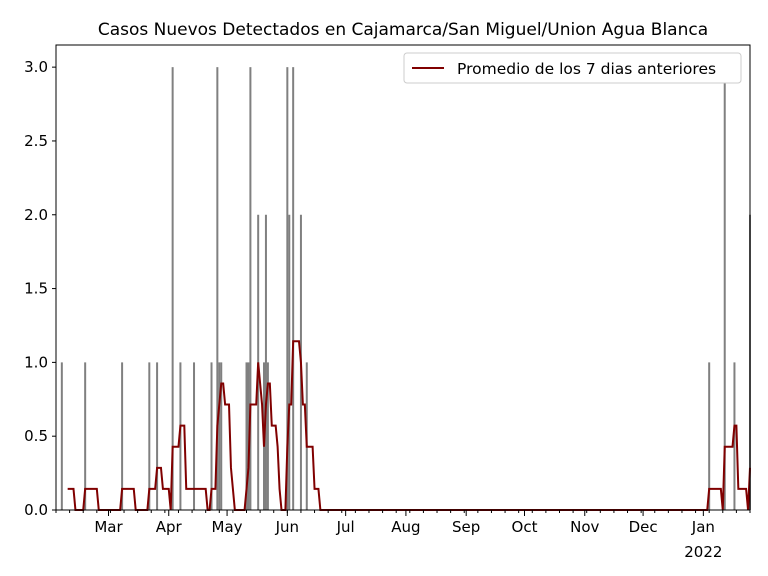 This screenshot has width=768, height=576. Describe the element at coordinates (36, 141) in the screenshot. I see `y-tick-label: 2.5` at that location.